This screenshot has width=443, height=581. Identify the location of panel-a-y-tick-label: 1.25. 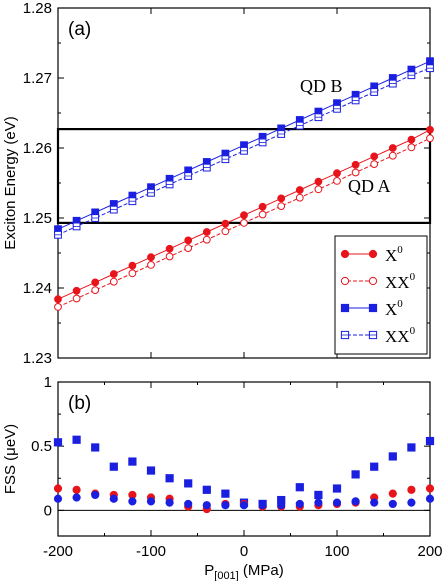
(37, 218).